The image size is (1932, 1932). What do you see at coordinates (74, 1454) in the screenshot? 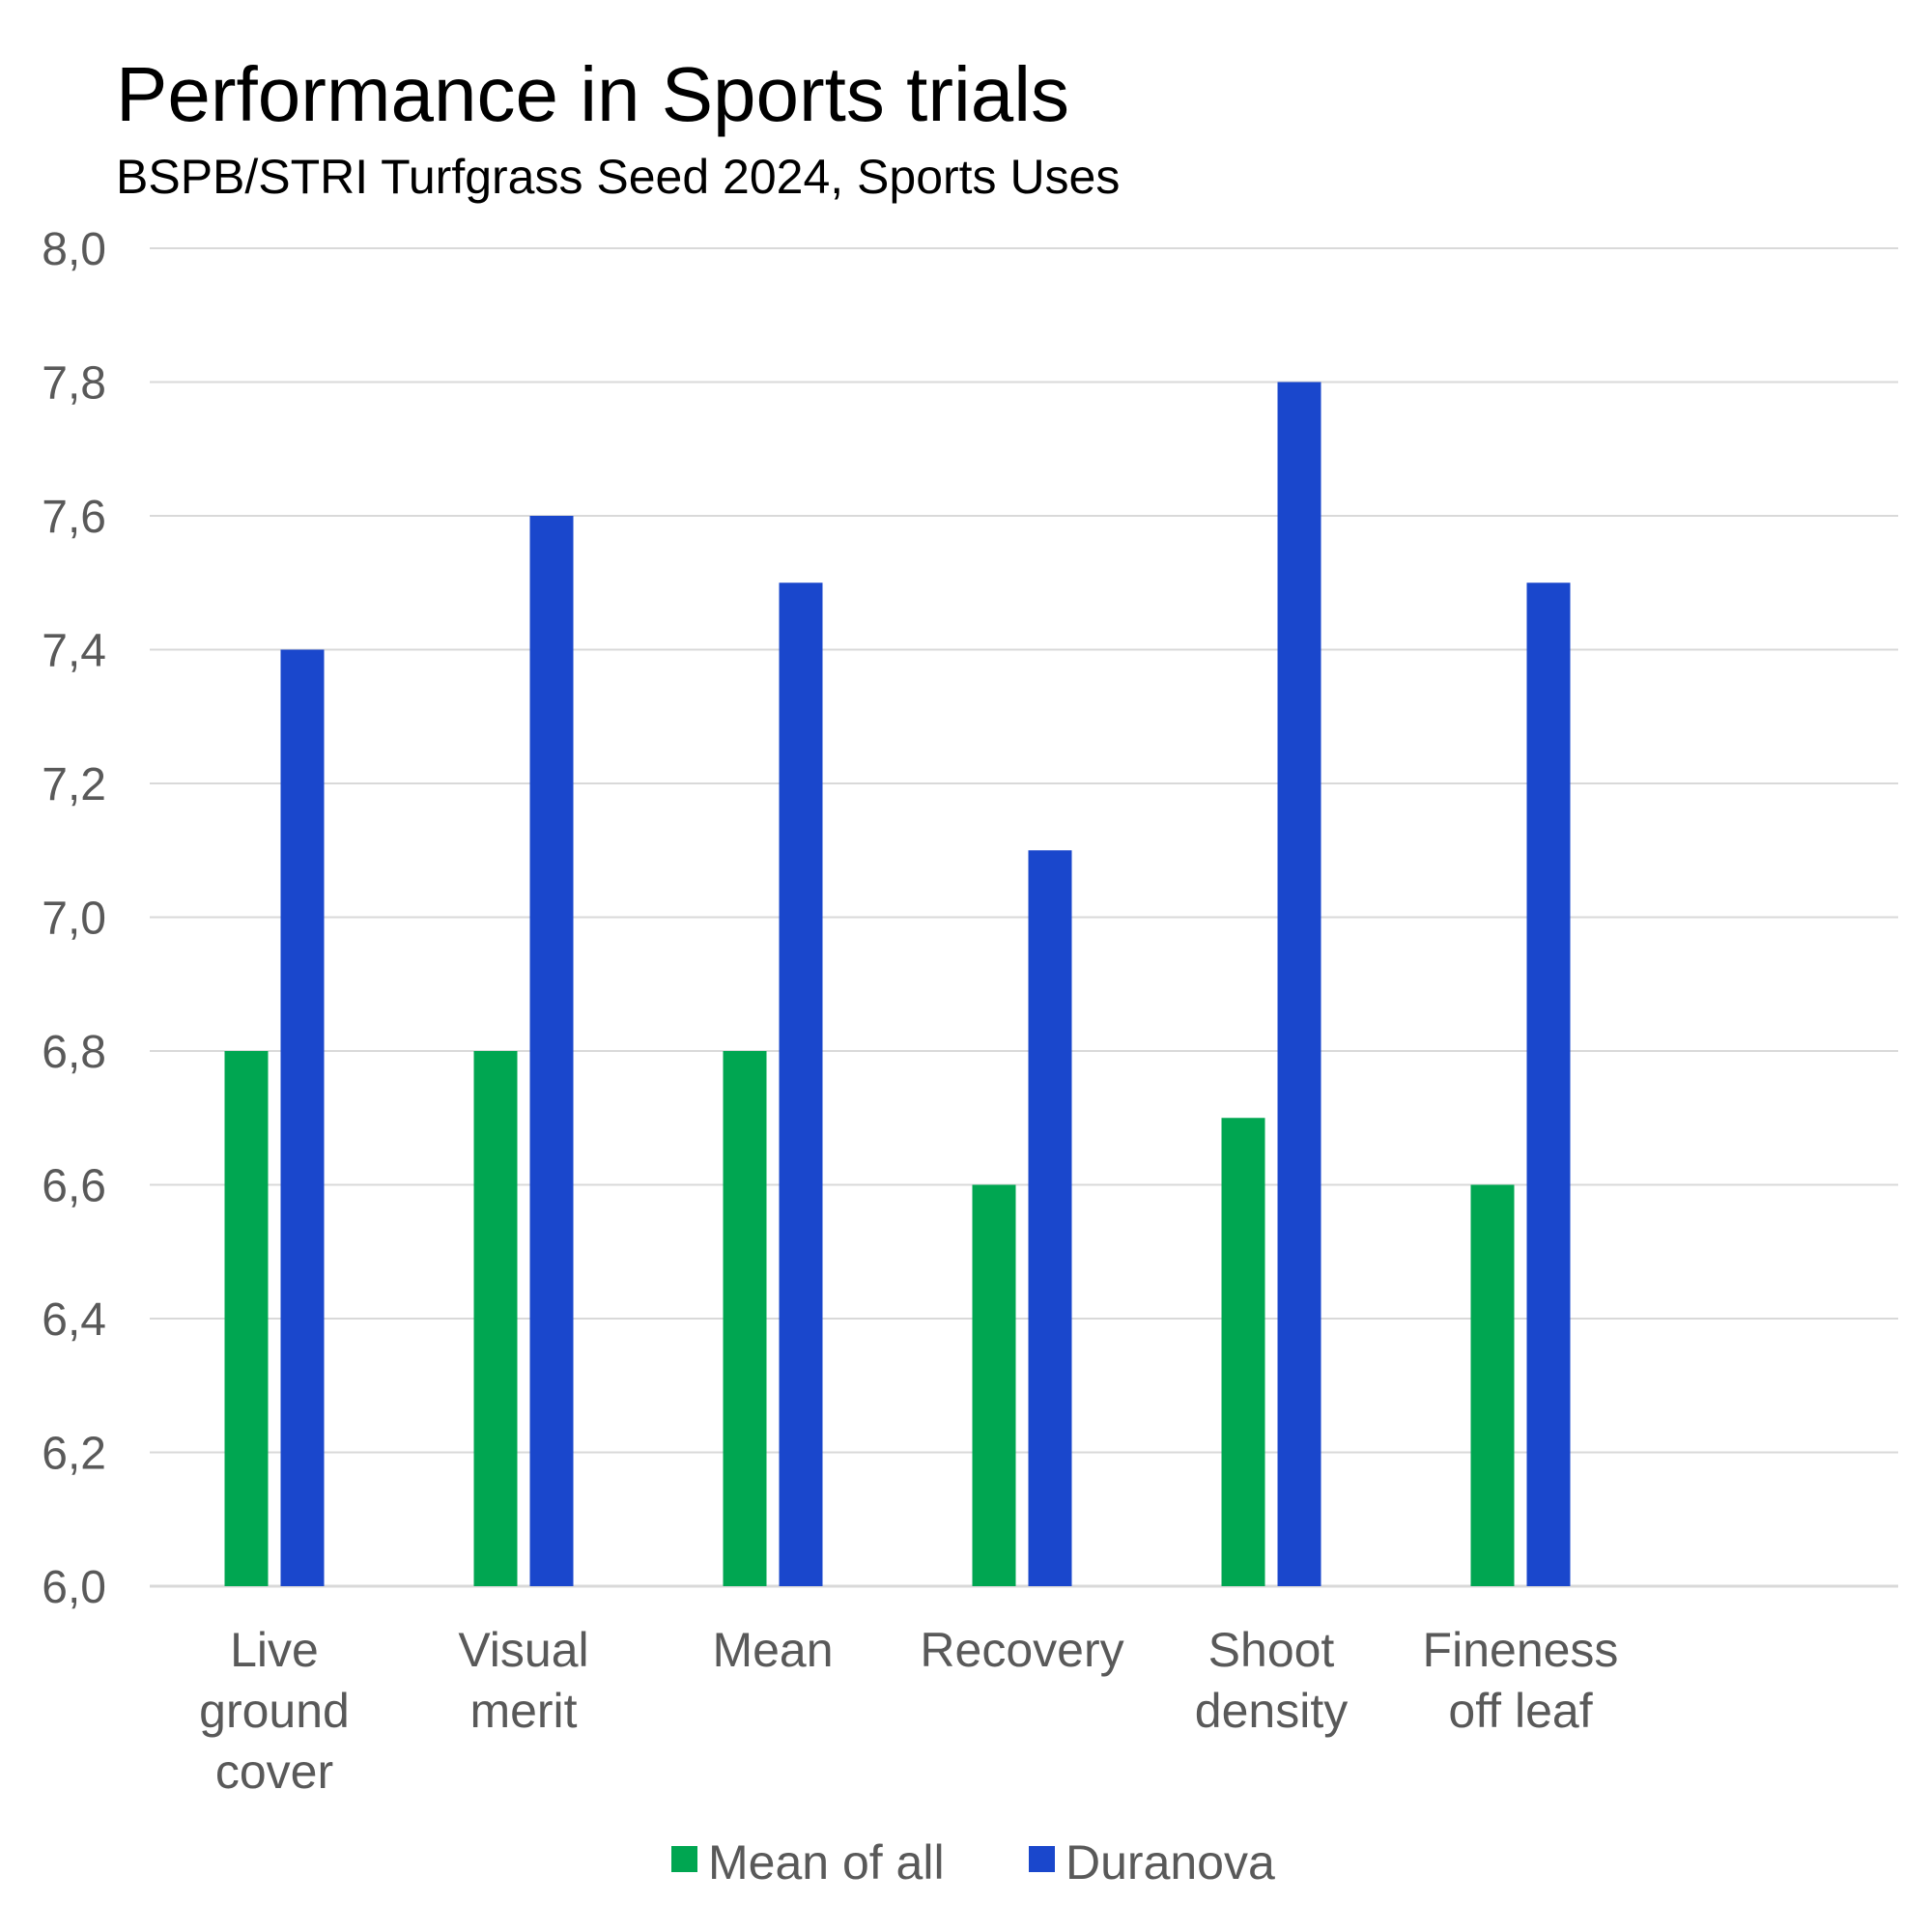
I see `y-tick-label: 6,2` at bounding box center [74, 1454].